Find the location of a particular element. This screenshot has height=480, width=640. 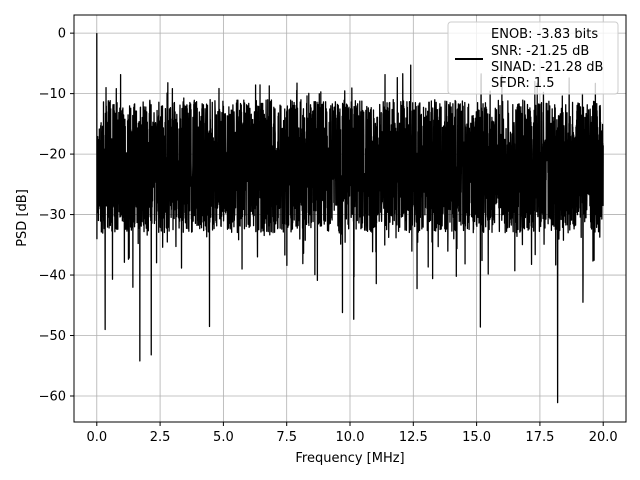

x-tick-label: 20.0 is located at coordinates (603, 437).